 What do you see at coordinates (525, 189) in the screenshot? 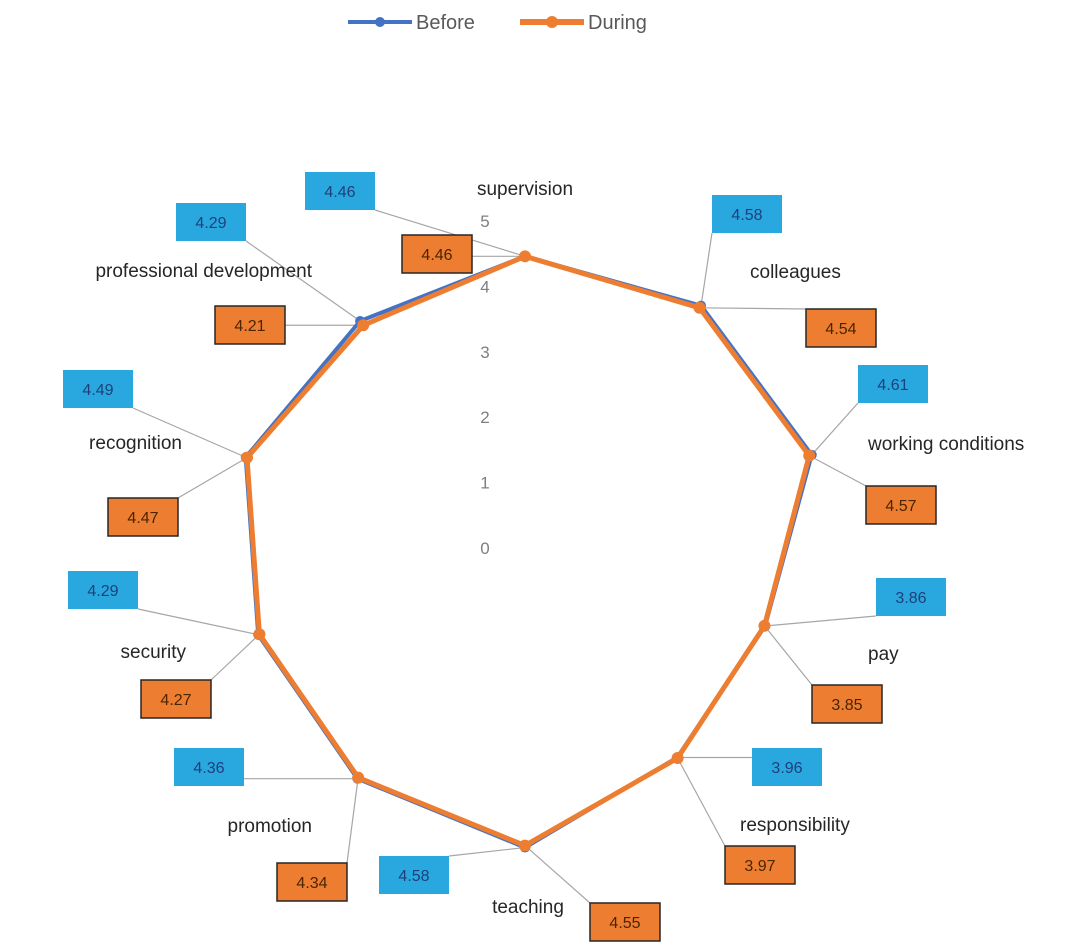
I see `category-label: supervision` at bounding box center [525, 189].